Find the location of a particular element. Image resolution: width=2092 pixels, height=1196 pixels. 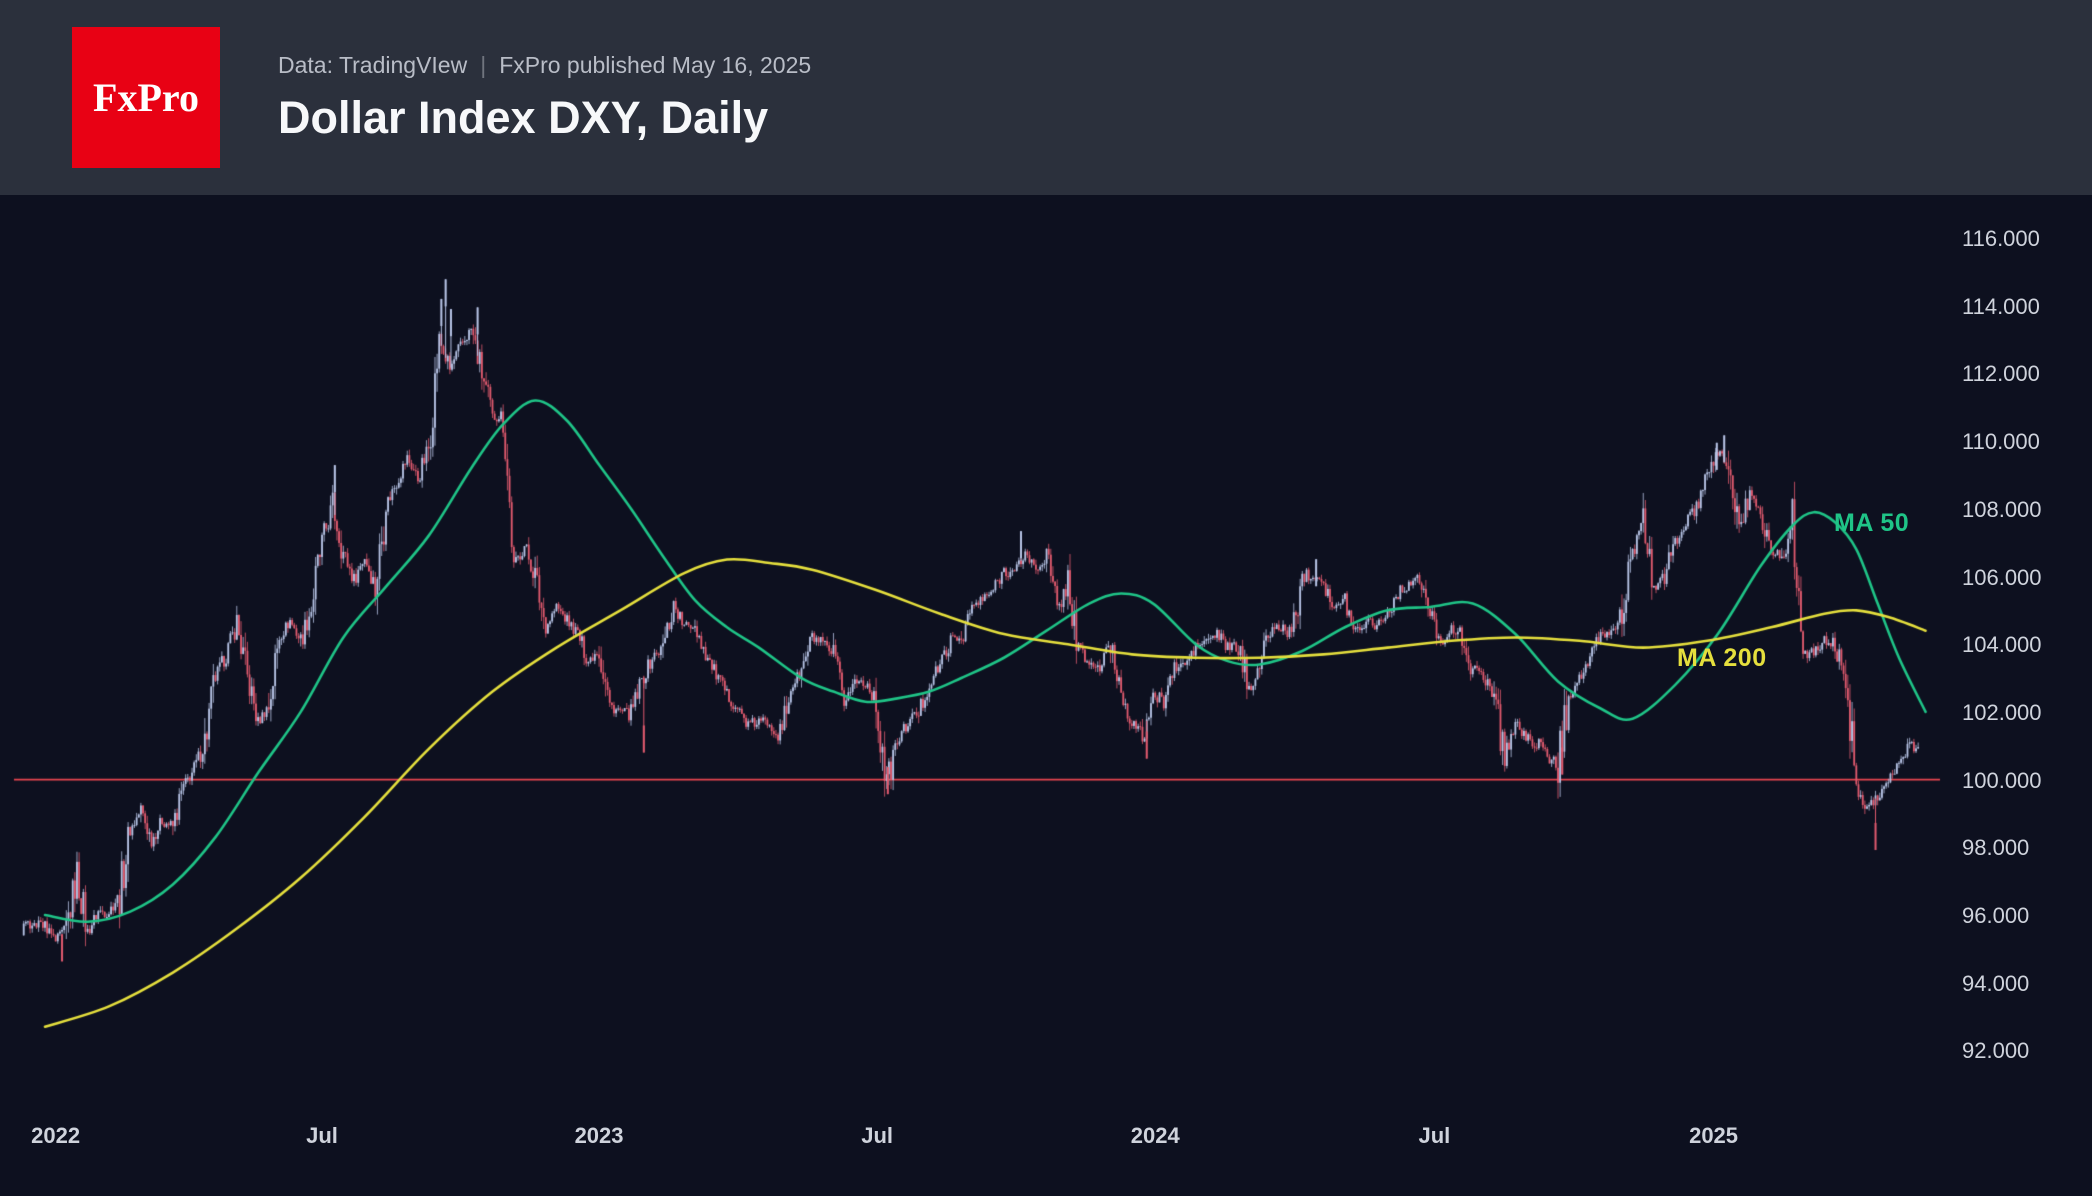

data-source-text: Data: TradingVIew is located at coordinates (373, 64).